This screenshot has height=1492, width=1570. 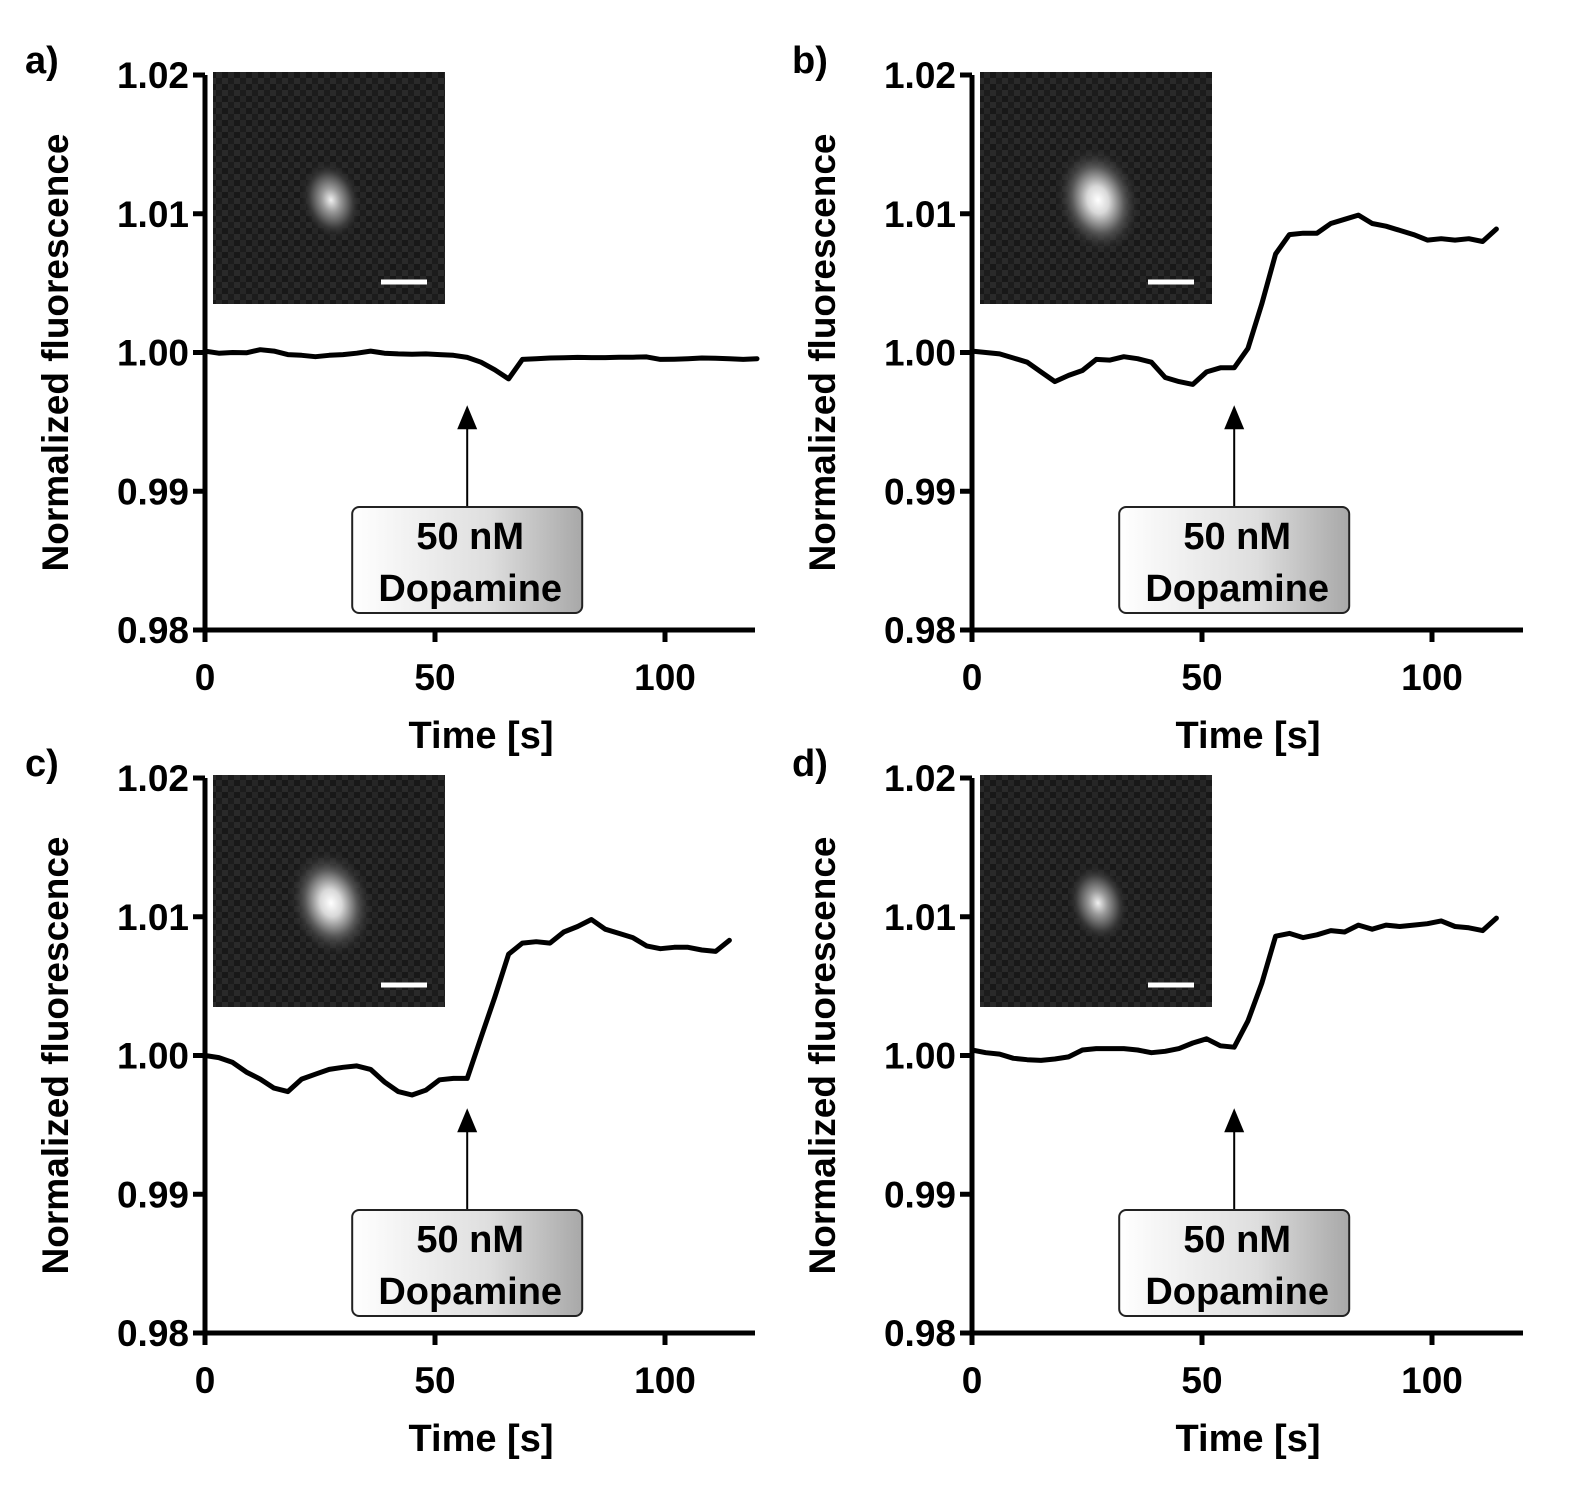 What do you see at coordinates (810, 764) in the screenshot?
I see `panel-label: d)` at bounding box center [810, 764].